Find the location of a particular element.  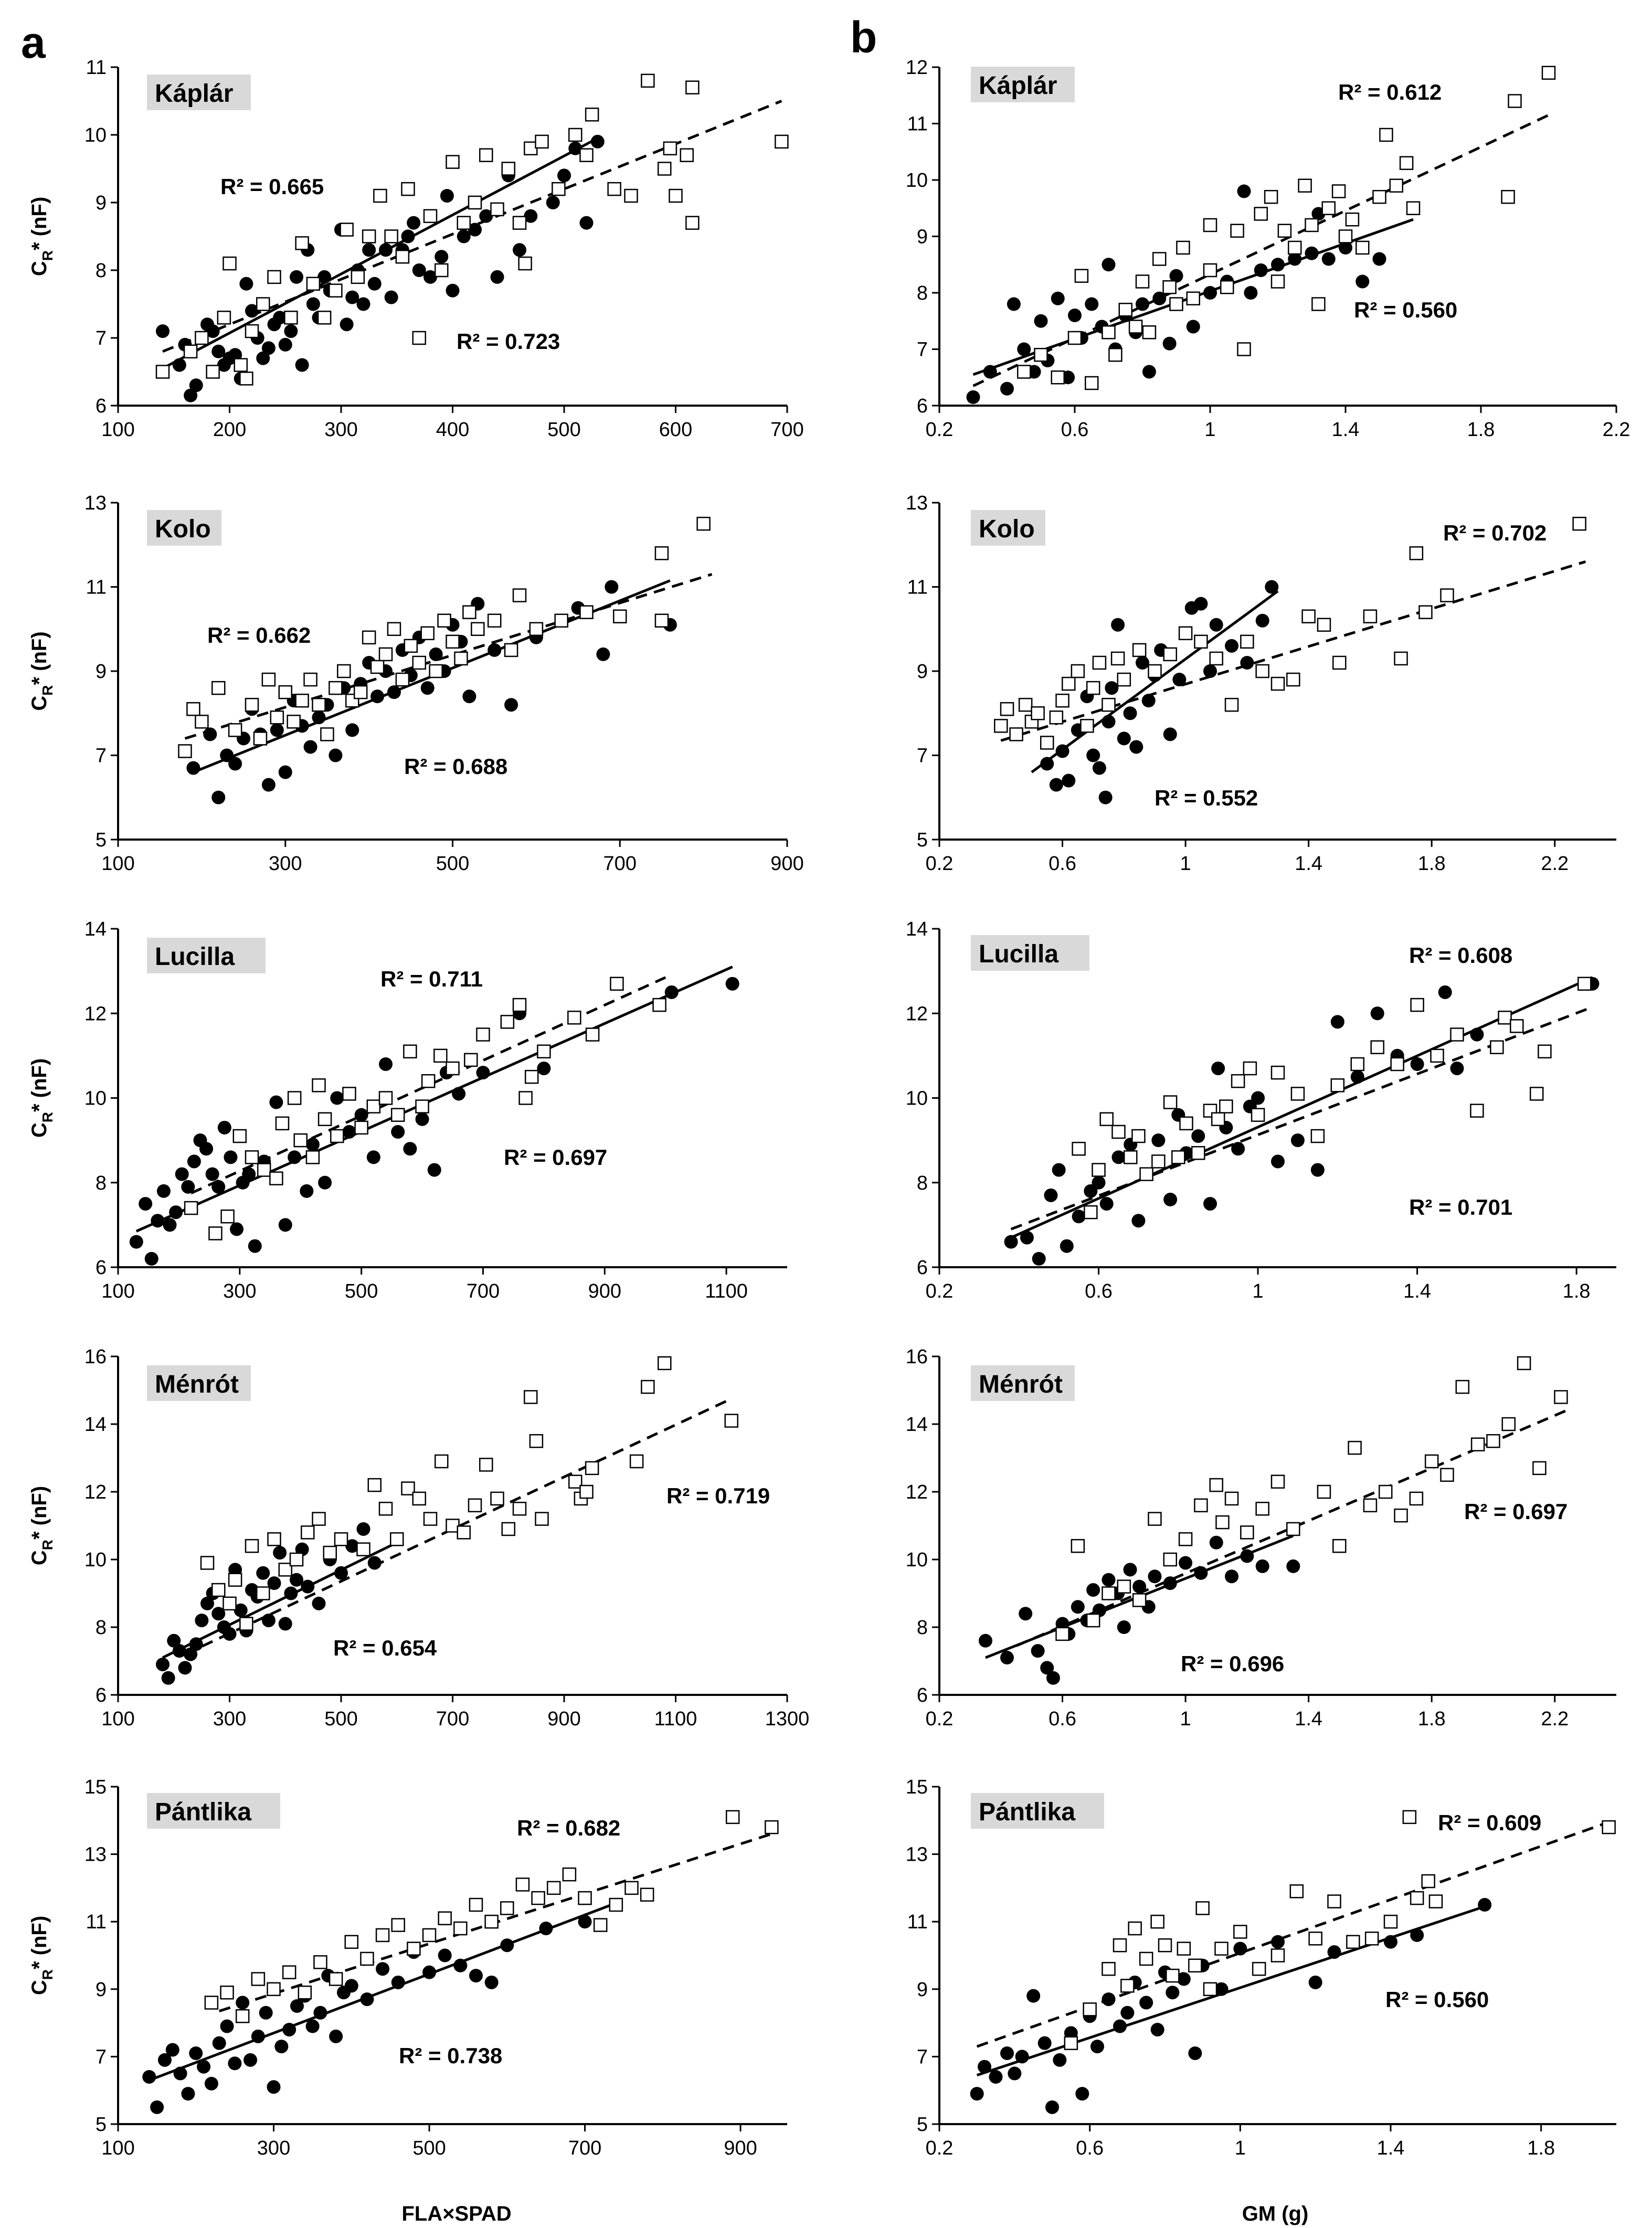

y-tick-label: 15 is located at coordinates (917, 1787).